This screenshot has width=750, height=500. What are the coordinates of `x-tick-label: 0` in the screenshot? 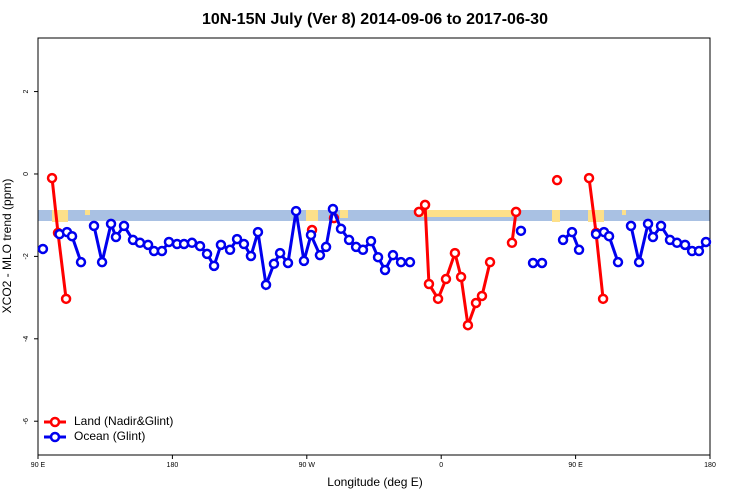 It's located at (441, 465).